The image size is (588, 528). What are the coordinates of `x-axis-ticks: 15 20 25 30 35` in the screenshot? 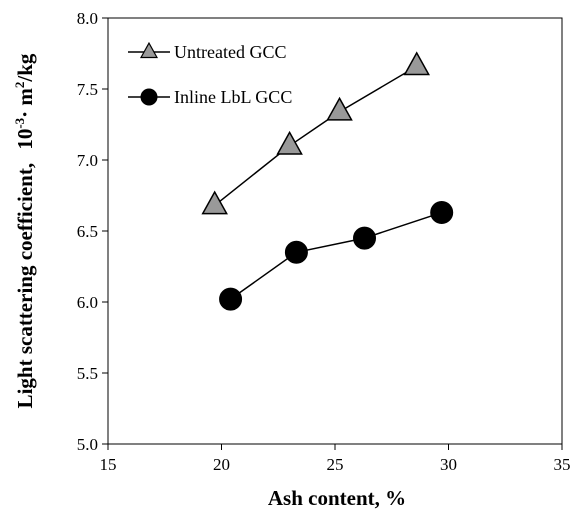 It's located at (335, 459).